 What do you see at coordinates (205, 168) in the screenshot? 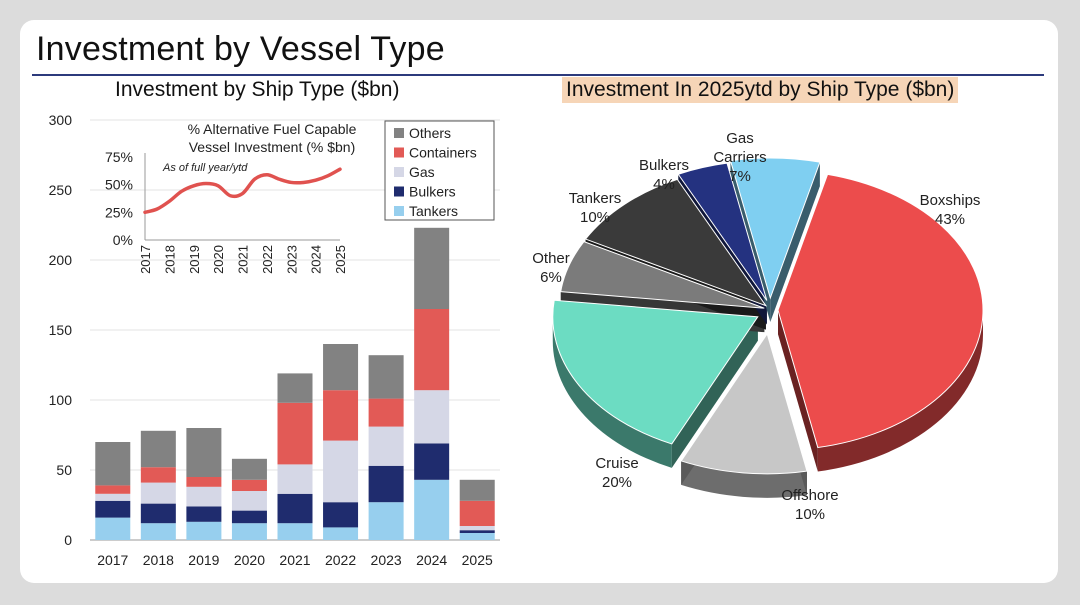
I see `inset-annotation: As of full year/ytd` at bounding box center [205, 168].